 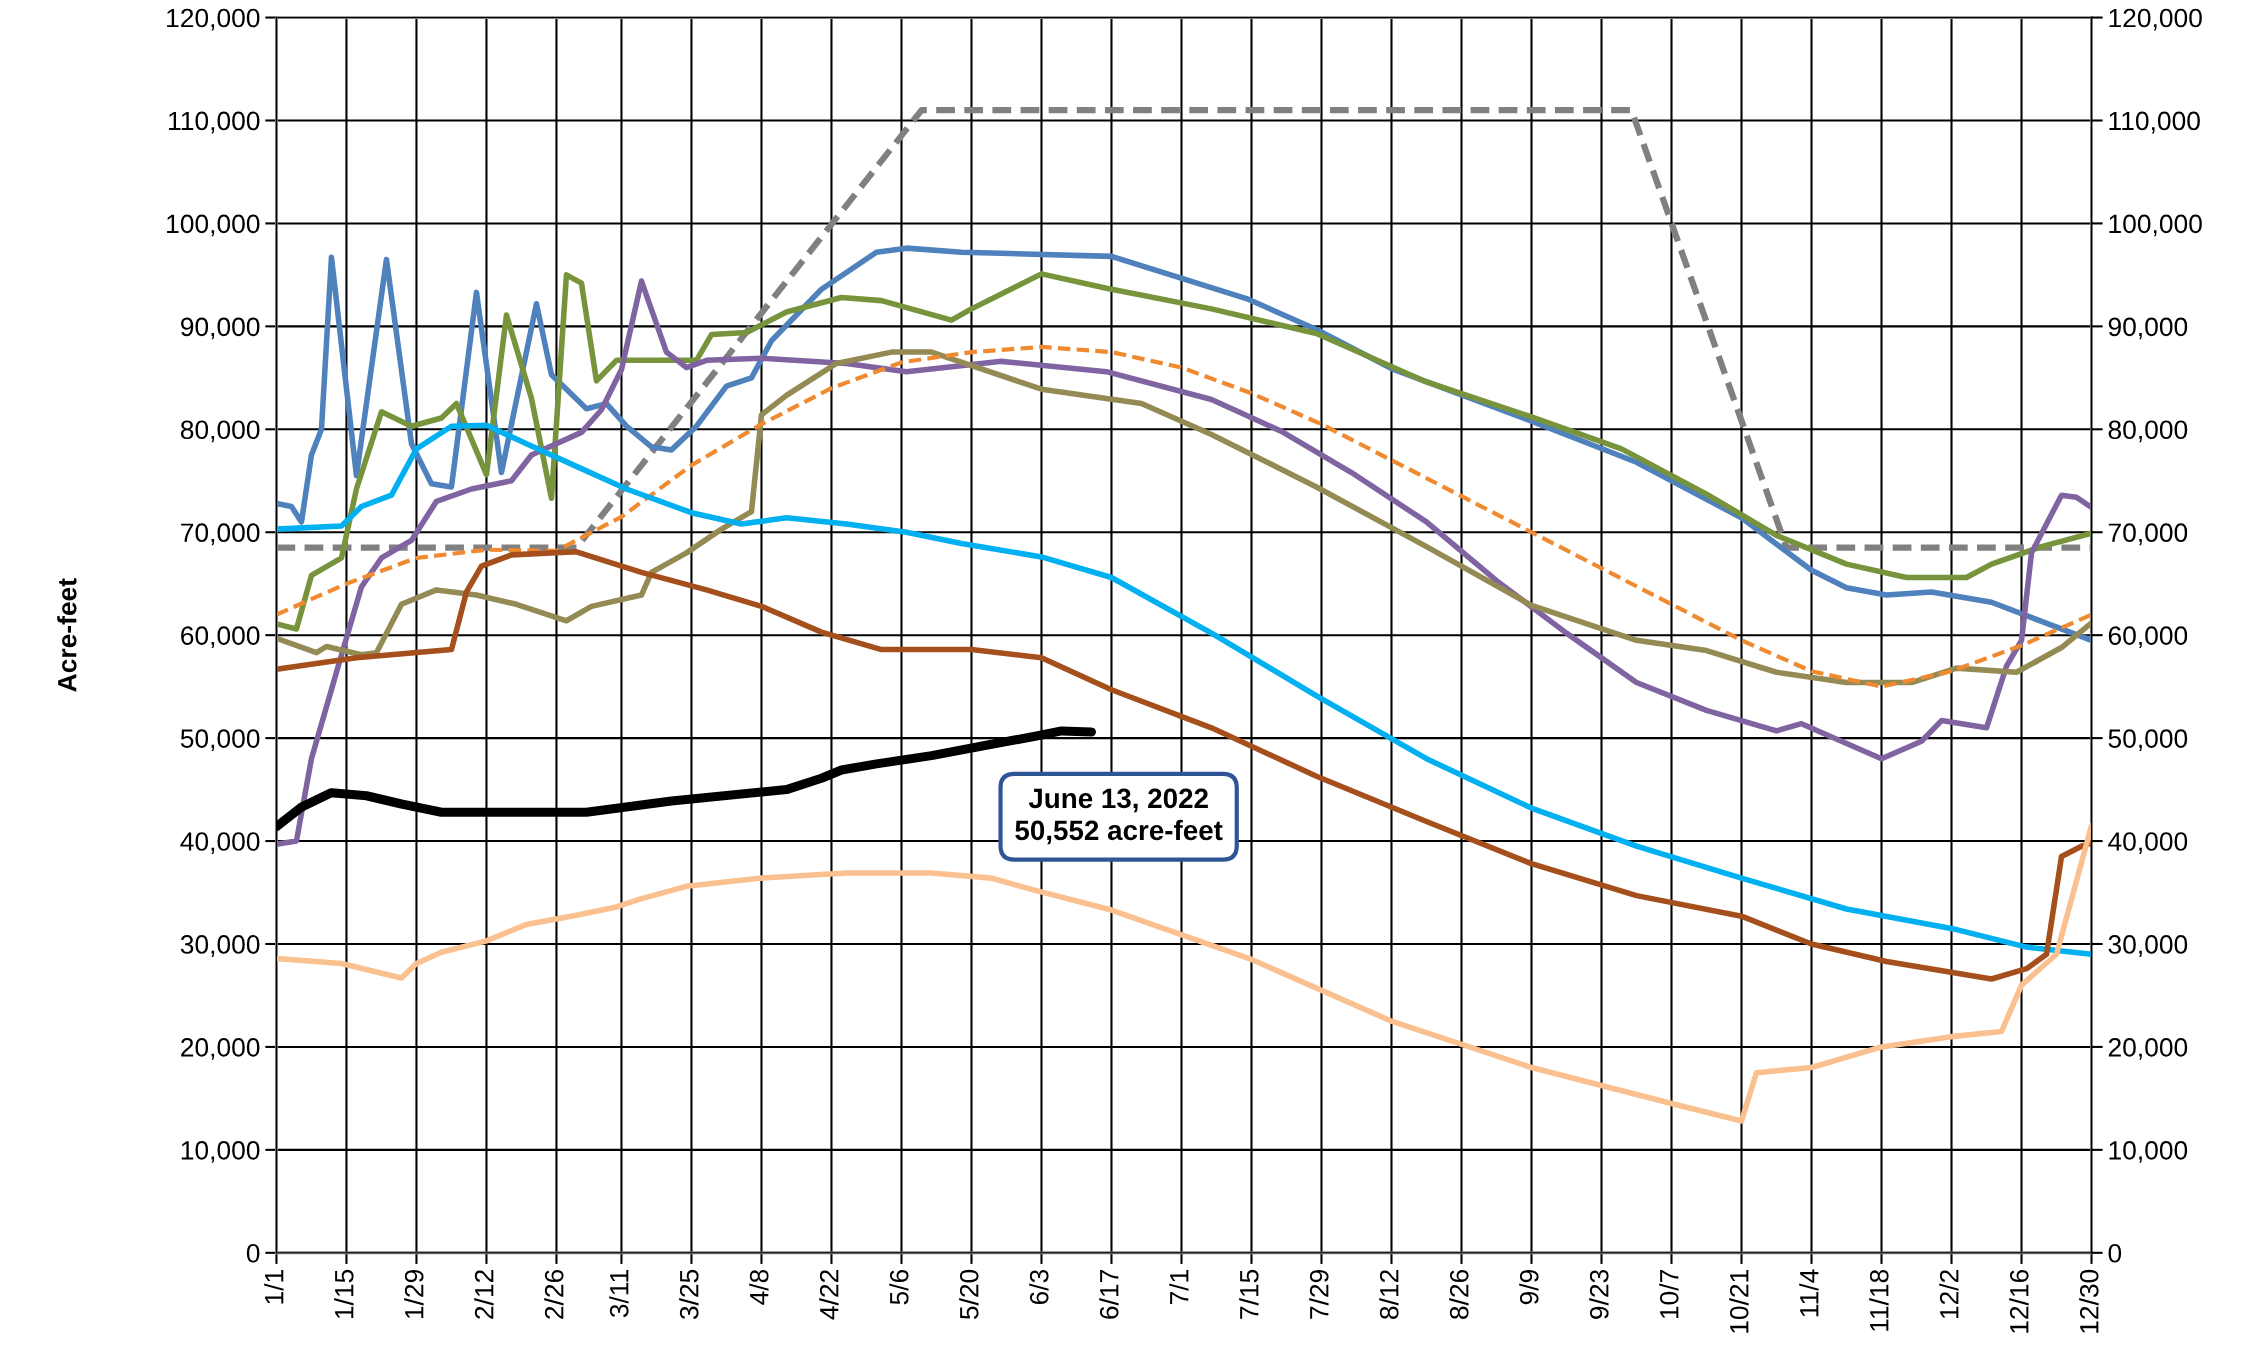 What do you see at coordinates (220, 637) in the screenshot?
I see `y-tick-label: 60,000` at bounding box center [220, 637].